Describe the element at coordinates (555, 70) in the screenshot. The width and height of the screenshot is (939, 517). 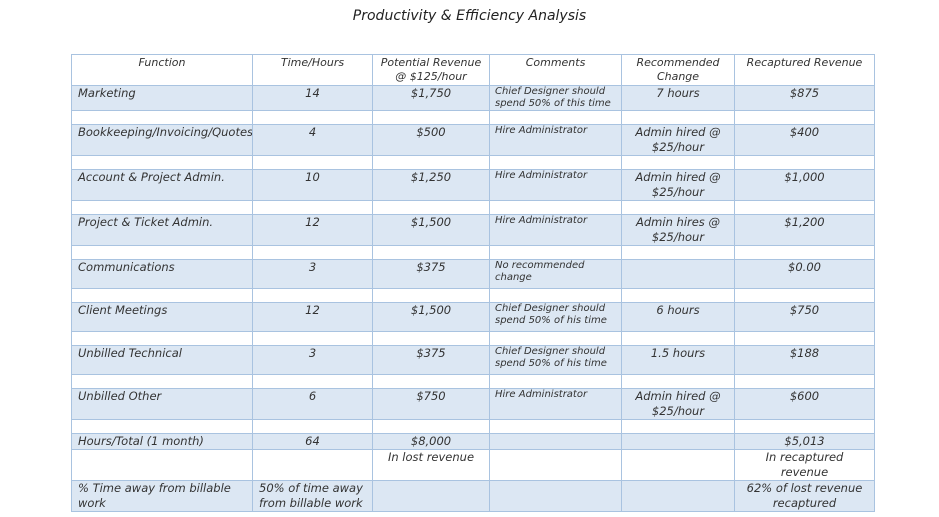
I see `header-comments: Comments` at that location.